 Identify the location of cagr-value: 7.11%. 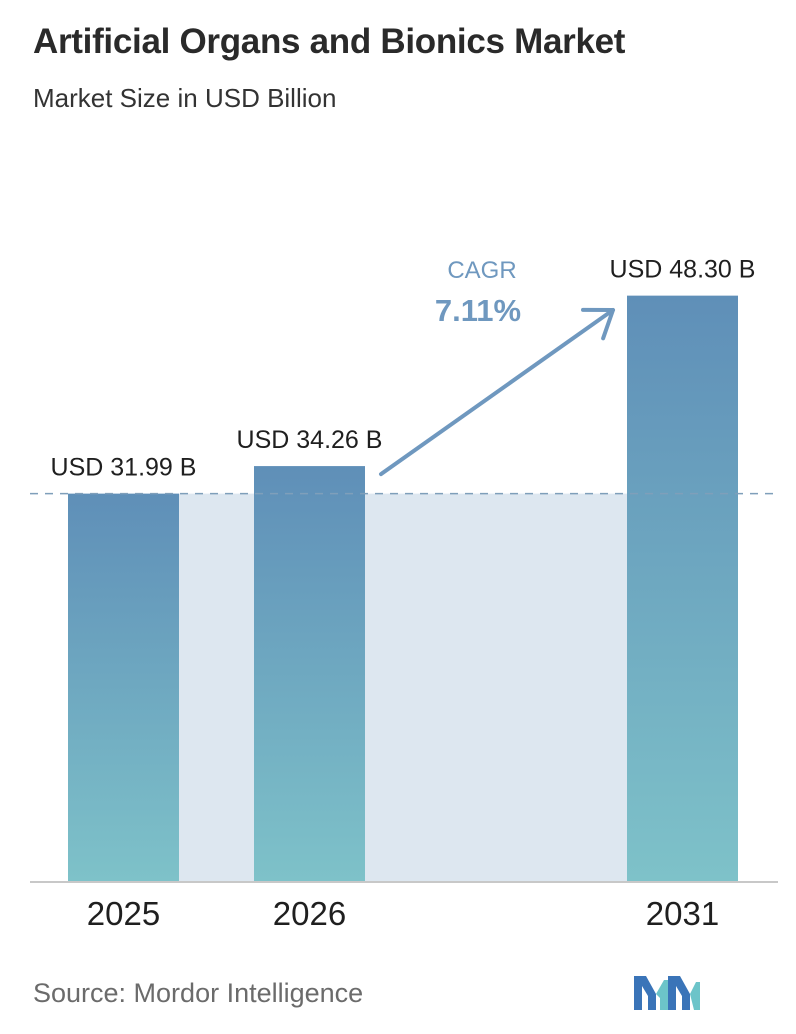
(478, 310).